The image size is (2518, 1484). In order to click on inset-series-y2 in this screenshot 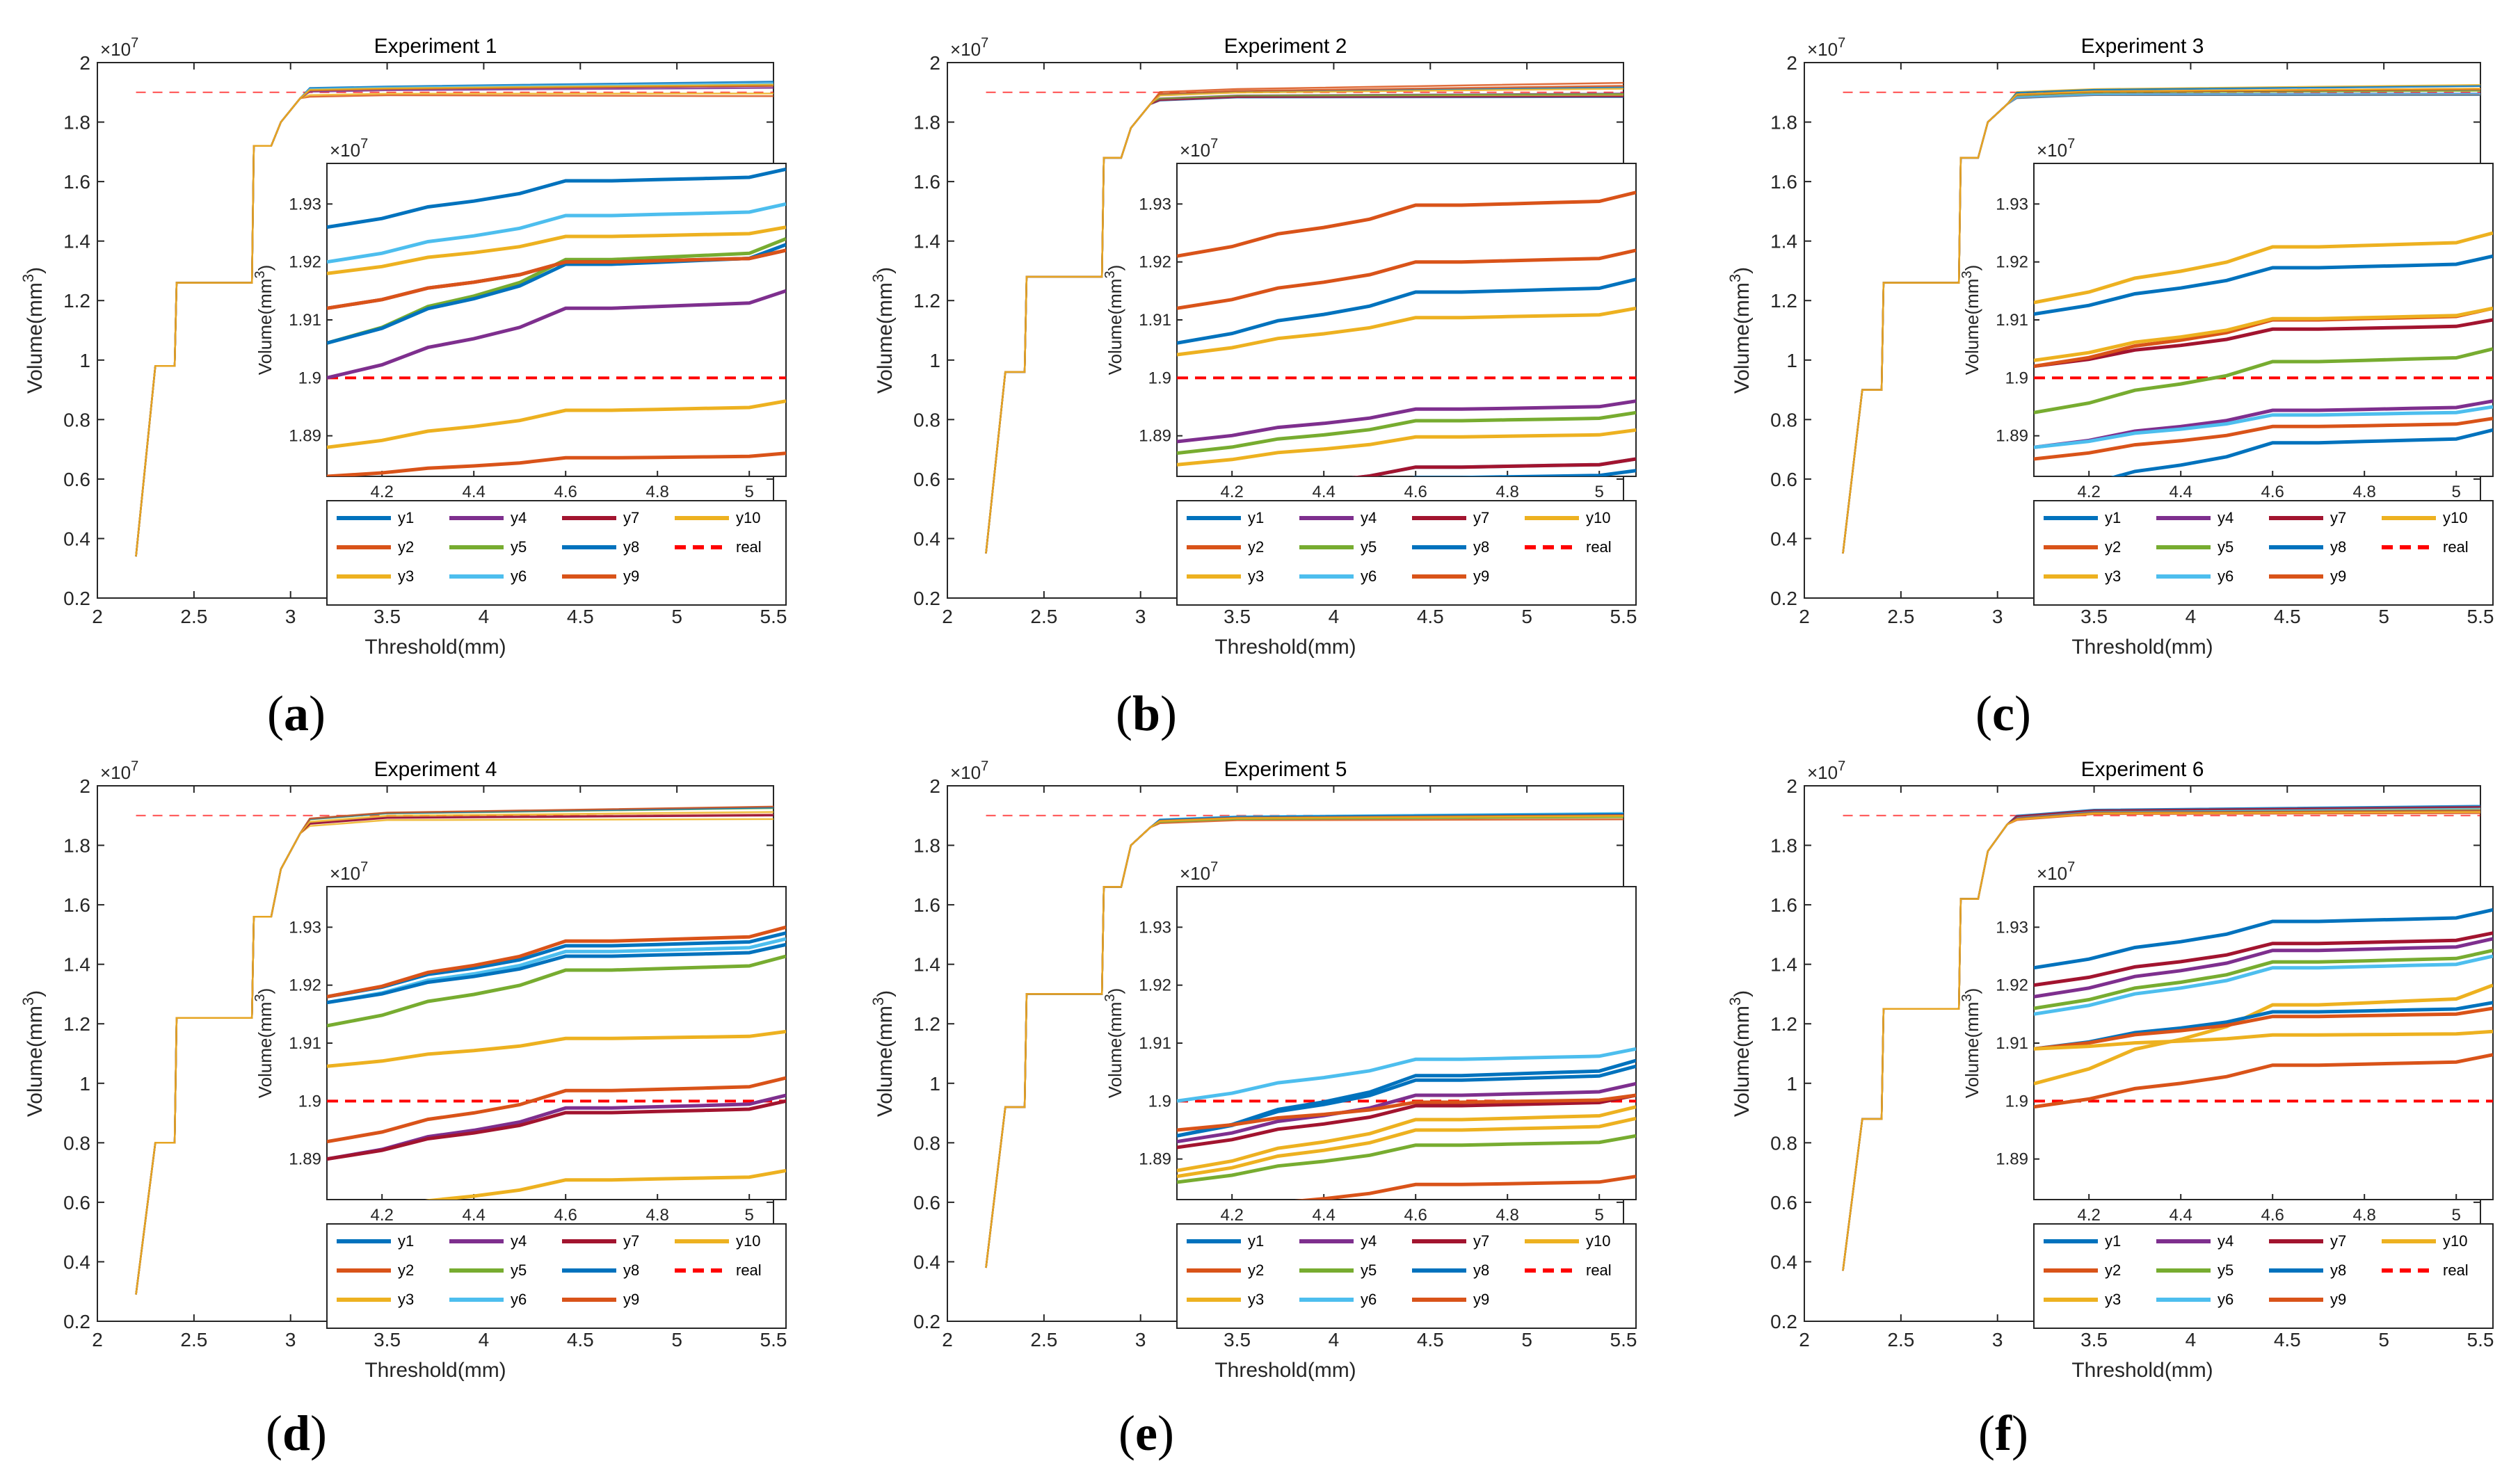, I will do `click(2263, 1081)`.